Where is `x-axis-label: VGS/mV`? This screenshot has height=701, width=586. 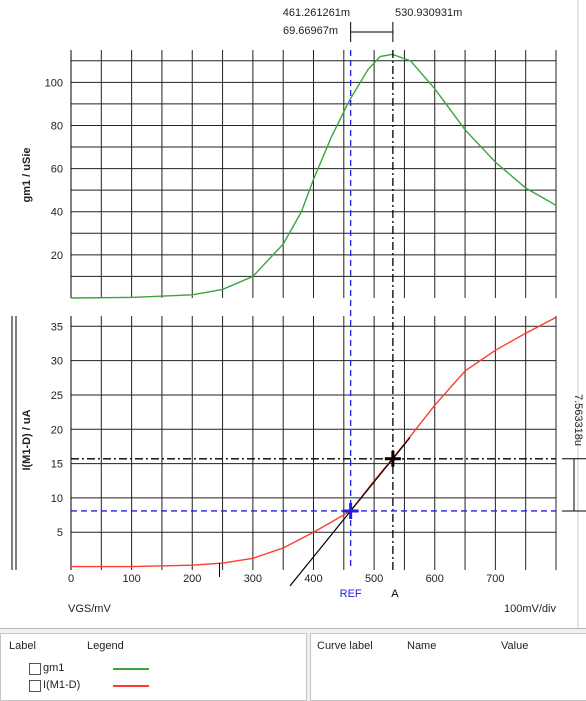
x-axis-label: VGS/mV is located at coordinates (89, 609).